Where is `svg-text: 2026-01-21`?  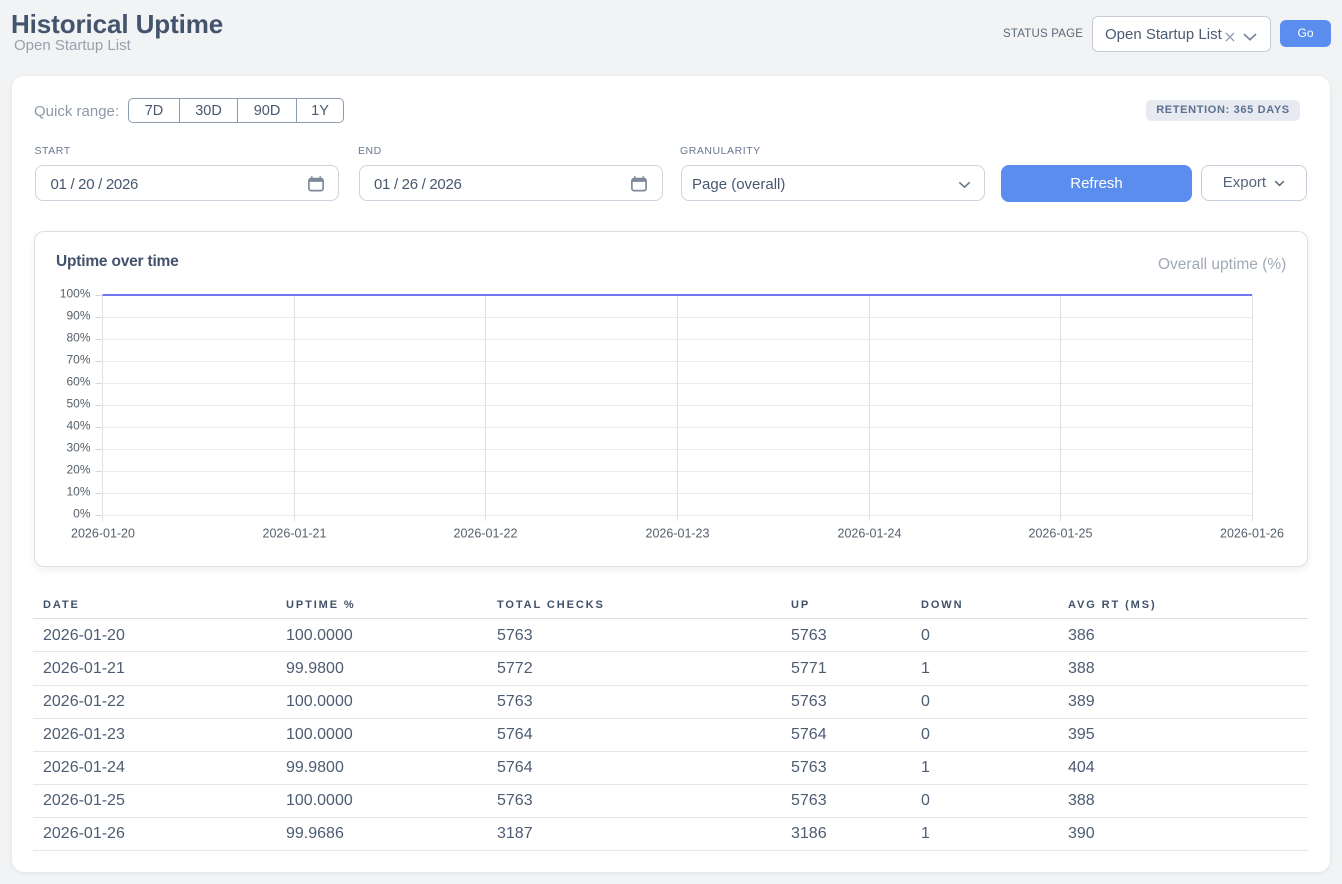
svg-text: 2026-01-21 is located at coordinates (295, 534).